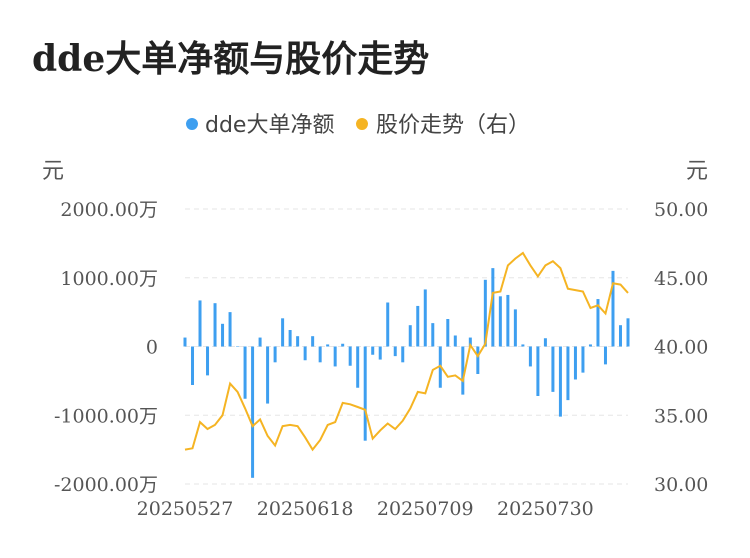 The width and height of the screenshot is (750, 558). Describe the element at coordinates (681, 416) in the screenshot. I see `right-tick-label: 35.00` at that location.